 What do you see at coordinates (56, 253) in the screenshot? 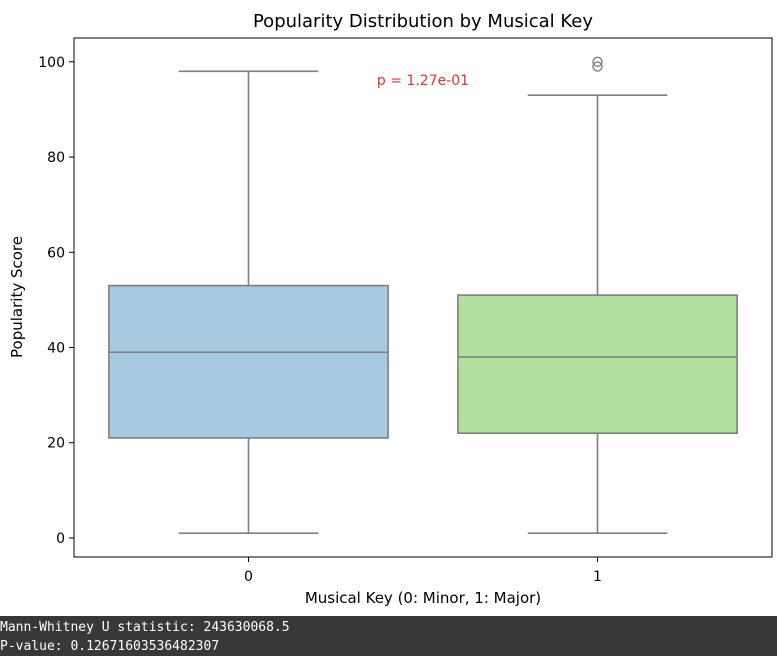
I see `y-tick-label: 60` at bounding box center [56, 253].